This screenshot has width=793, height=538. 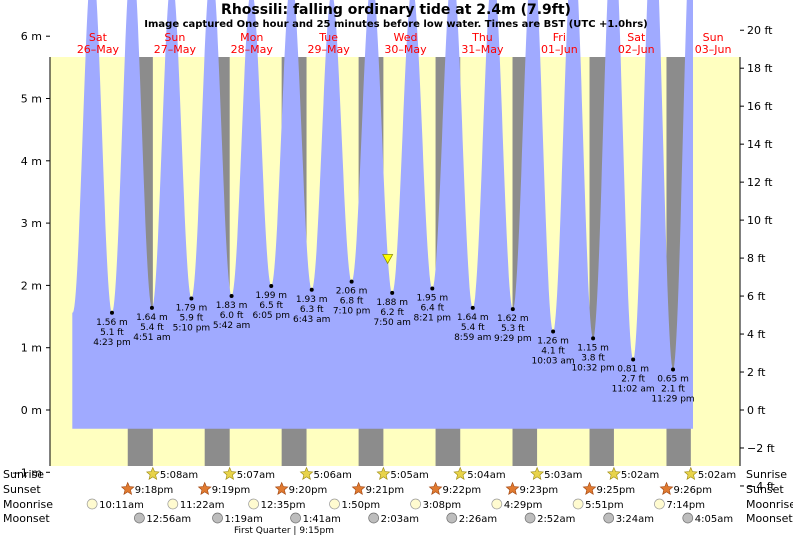 I want to click on day-date-label: 30–May, so click(x=405, y=49).